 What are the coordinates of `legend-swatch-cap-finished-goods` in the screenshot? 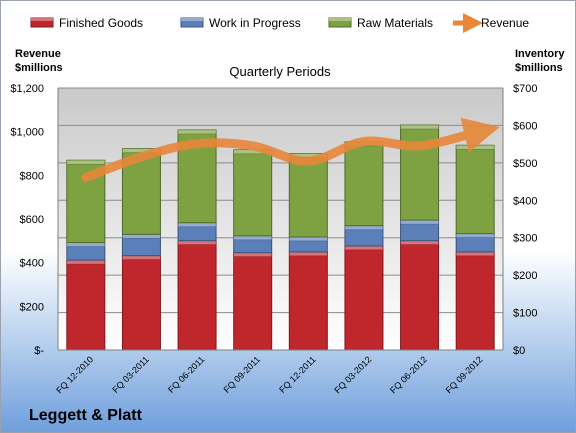 It's located at (42, 19).